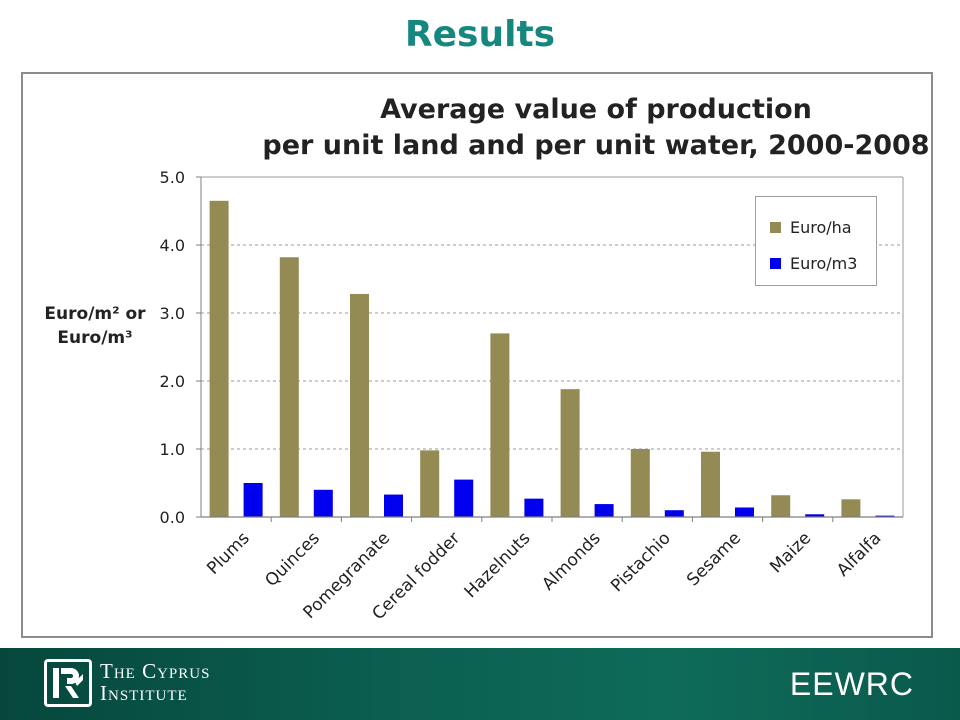  What do you see at coordinates (172, 449) in the screenshot?
I see `y-tick-label: 1.0` at bounding box center [172, 449].